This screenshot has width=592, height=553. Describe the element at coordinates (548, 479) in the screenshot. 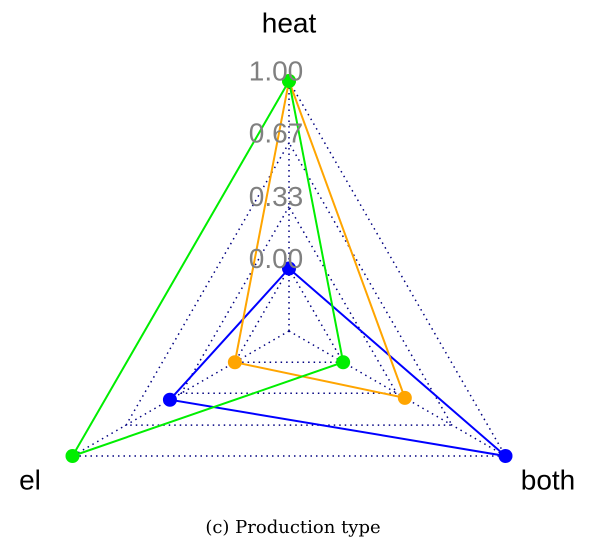

I see `axis-label: both` at that location.